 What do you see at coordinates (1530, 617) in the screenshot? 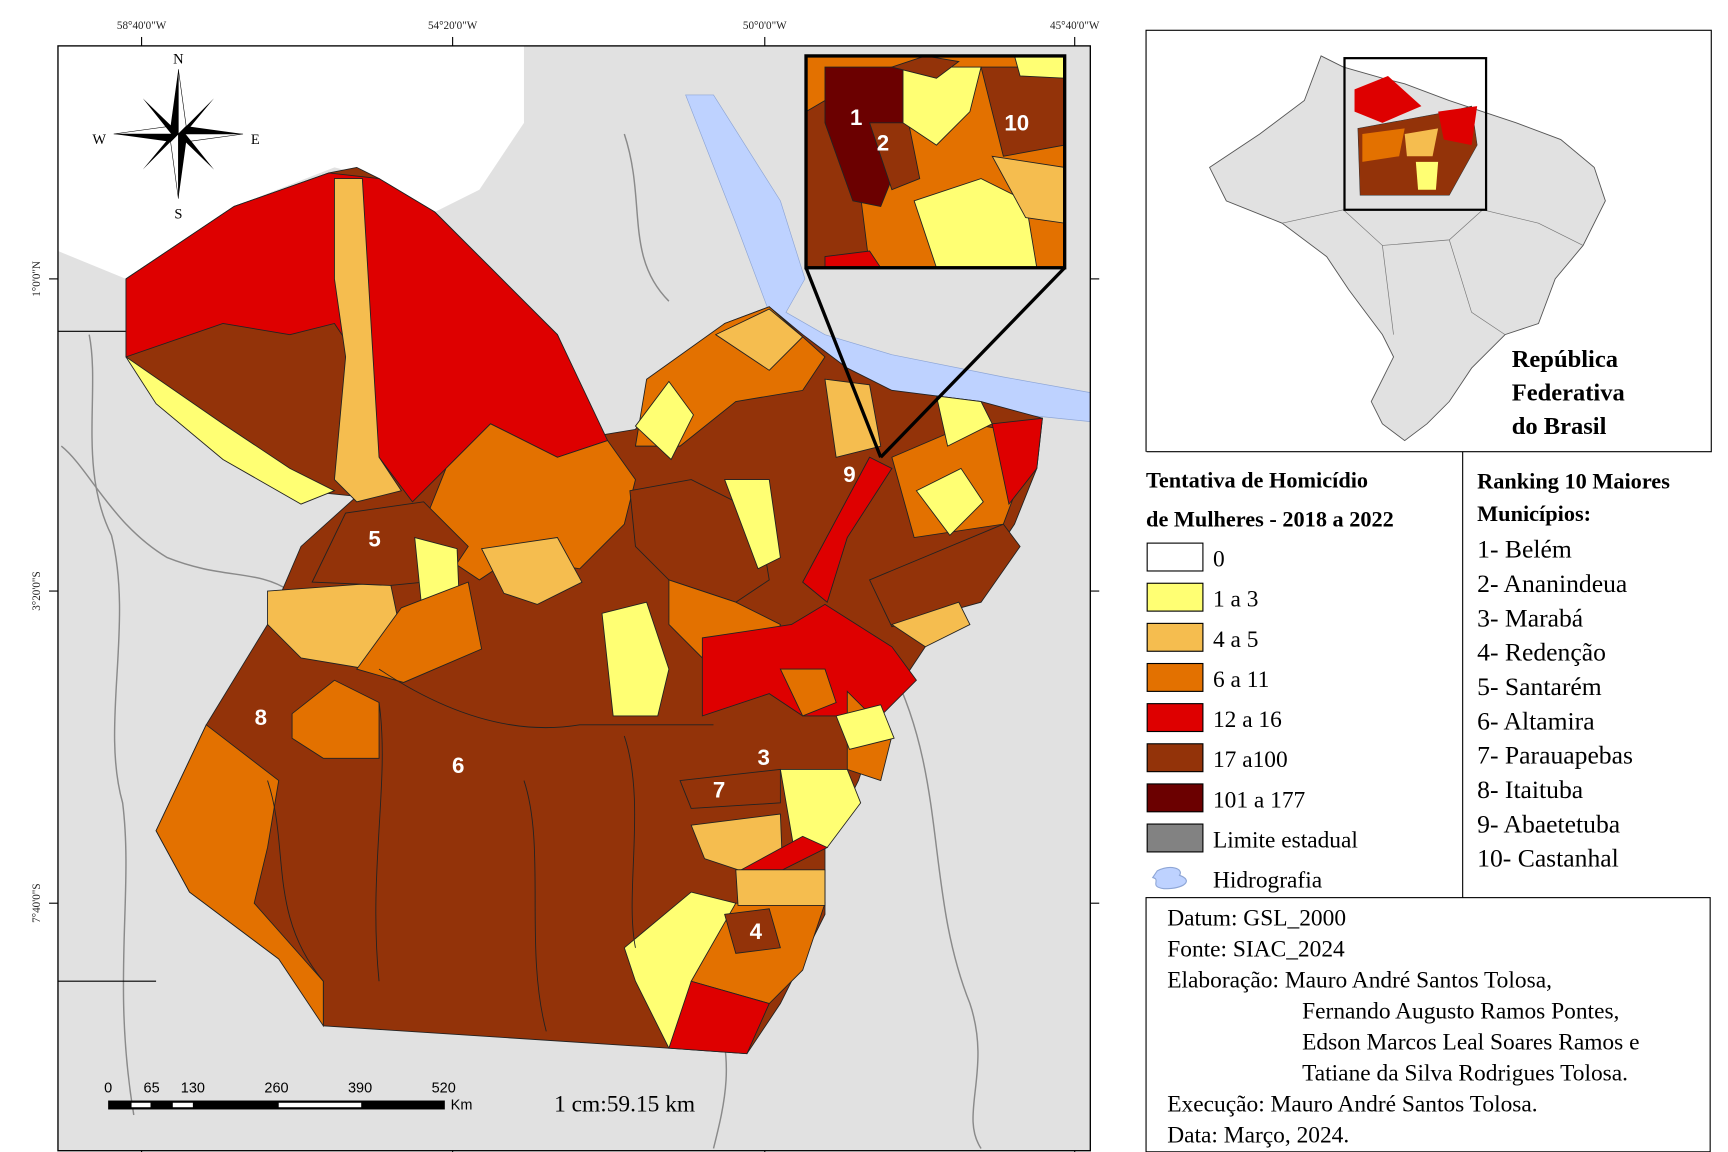
I see `ranking-item: 3- Marabá` at bounding box center [1530, 617].